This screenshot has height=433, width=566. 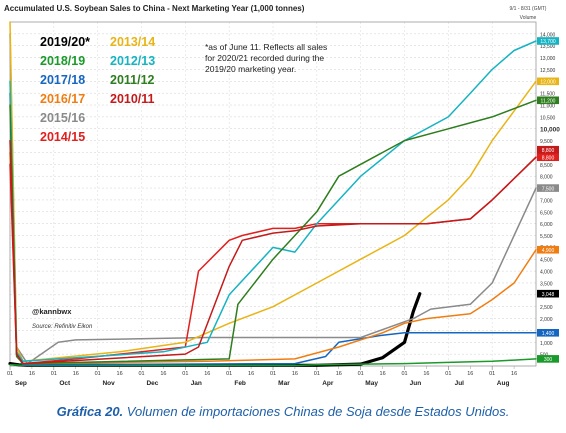 I want to click on legend-entry: 2018/19, so click(x=62, y=61).